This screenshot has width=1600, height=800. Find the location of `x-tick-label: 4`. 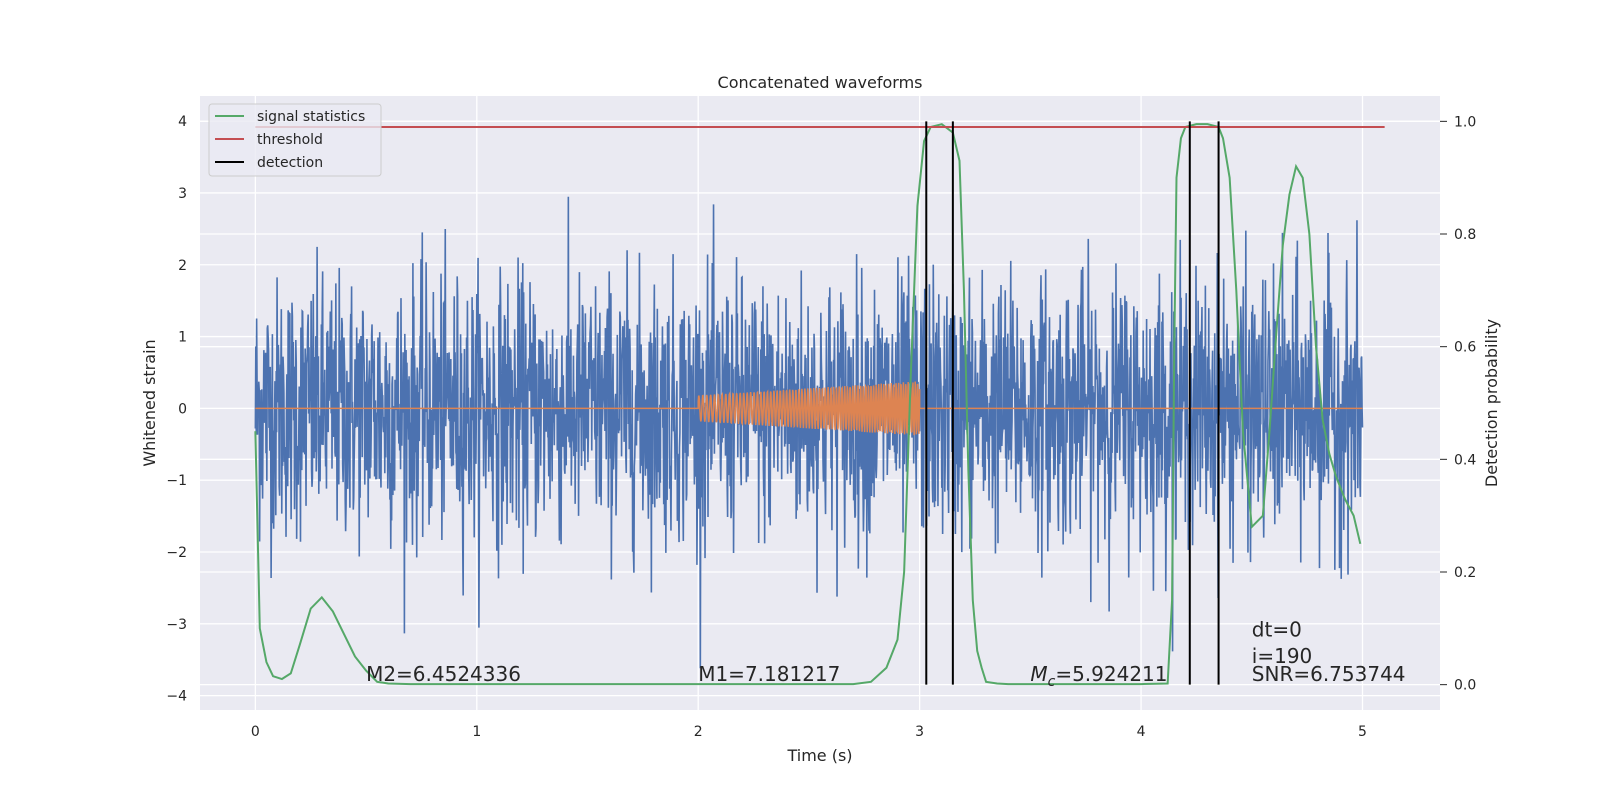

x-tick-label: 4 is located at coordinates (1141, 732).